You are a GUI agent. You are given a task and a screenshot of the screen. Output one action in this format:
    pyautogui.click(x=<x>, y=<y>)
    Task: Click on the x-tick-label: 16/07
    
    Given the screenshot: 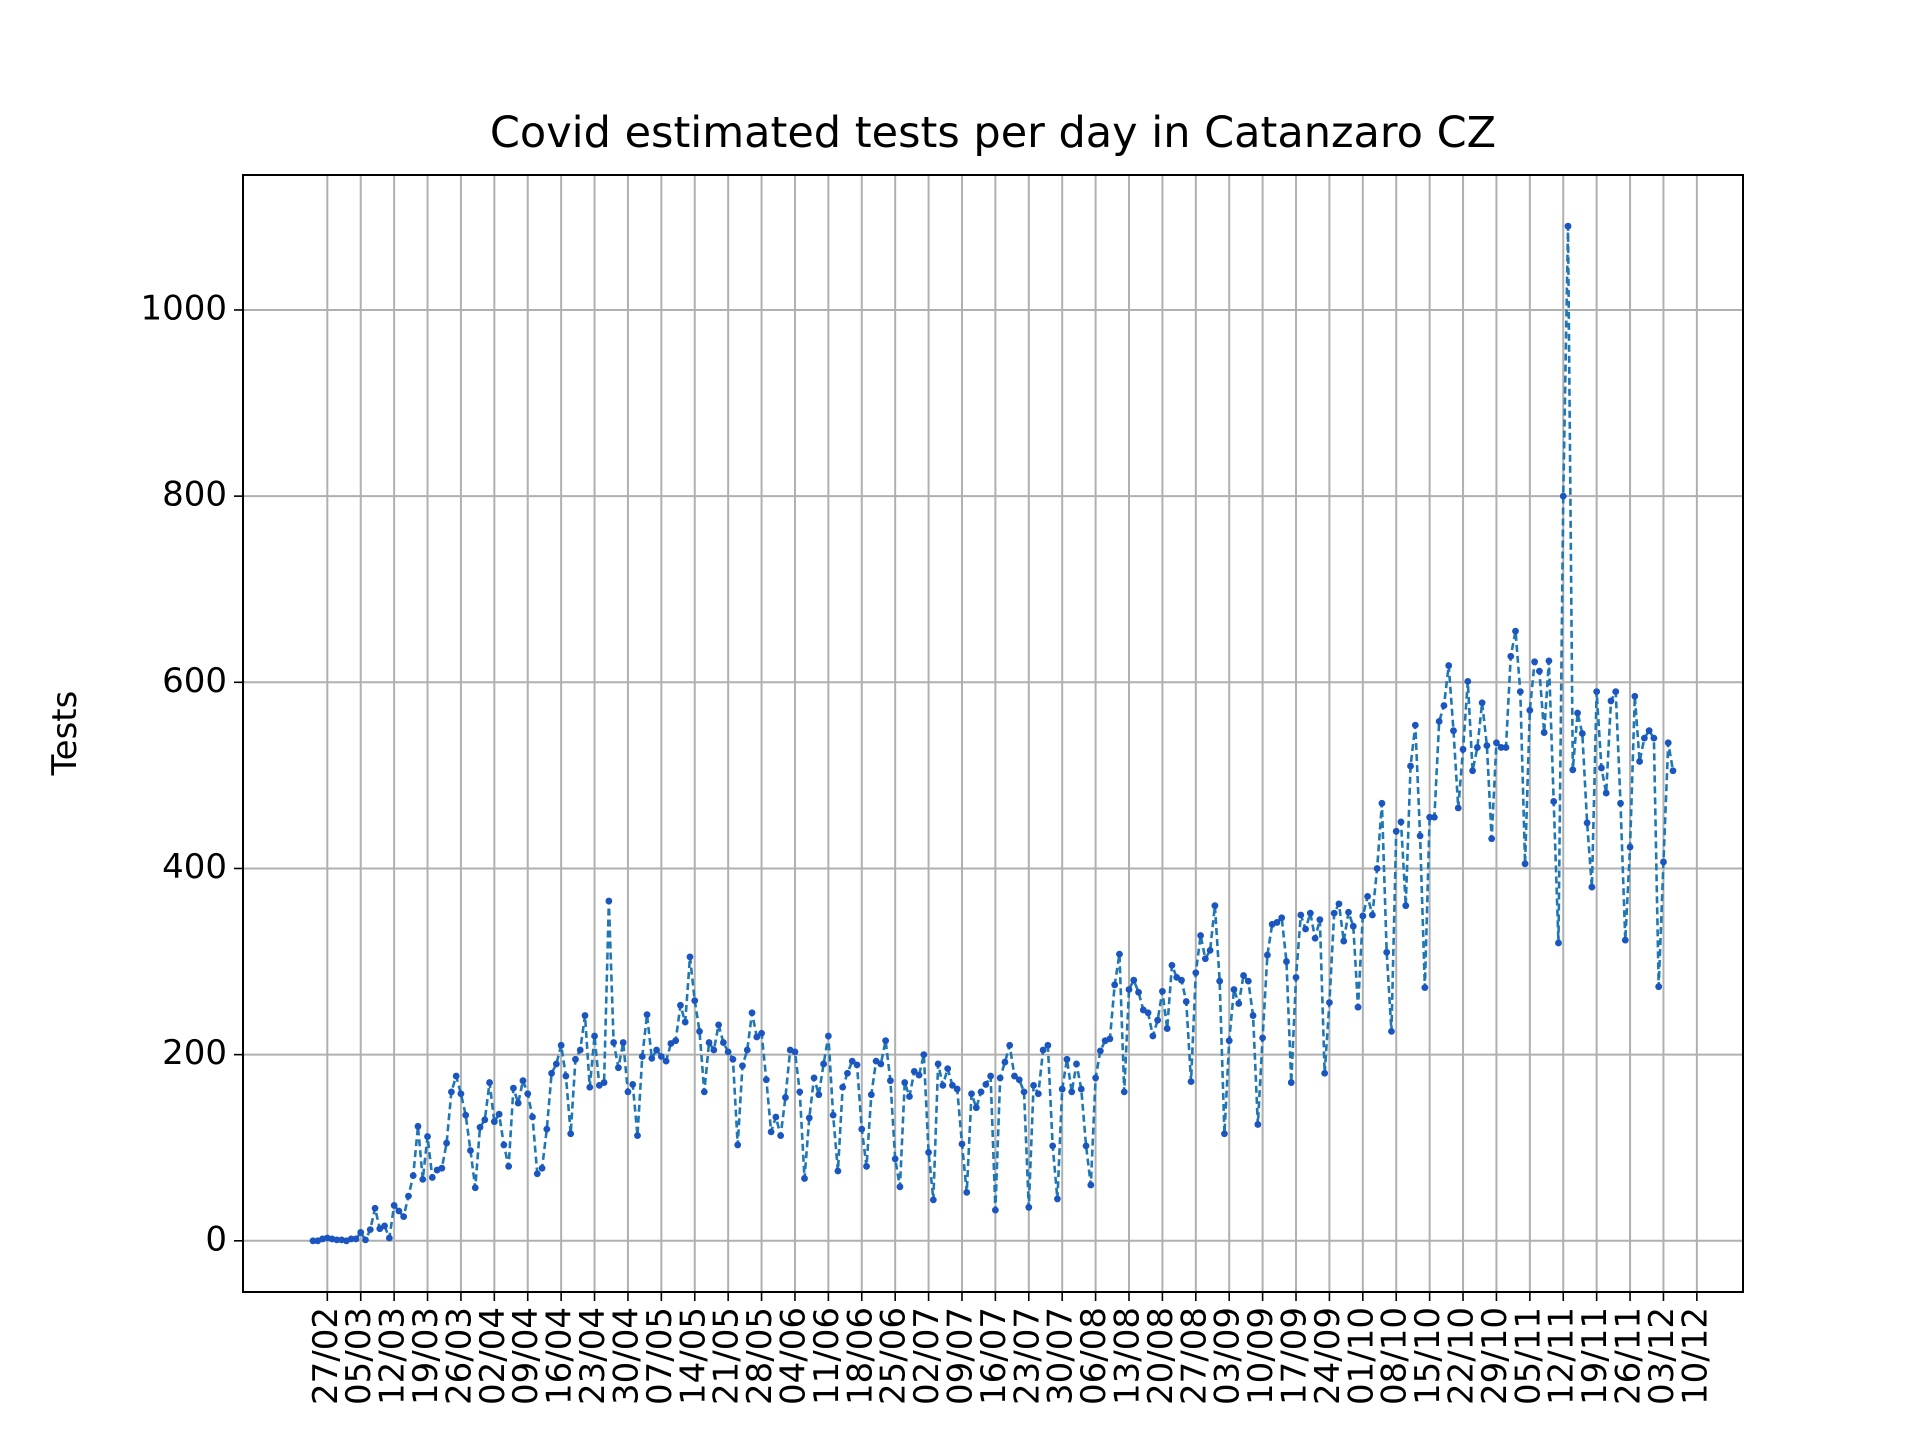 What is the action you would take?
    pyautogui.click(x=994, y=1356)
    